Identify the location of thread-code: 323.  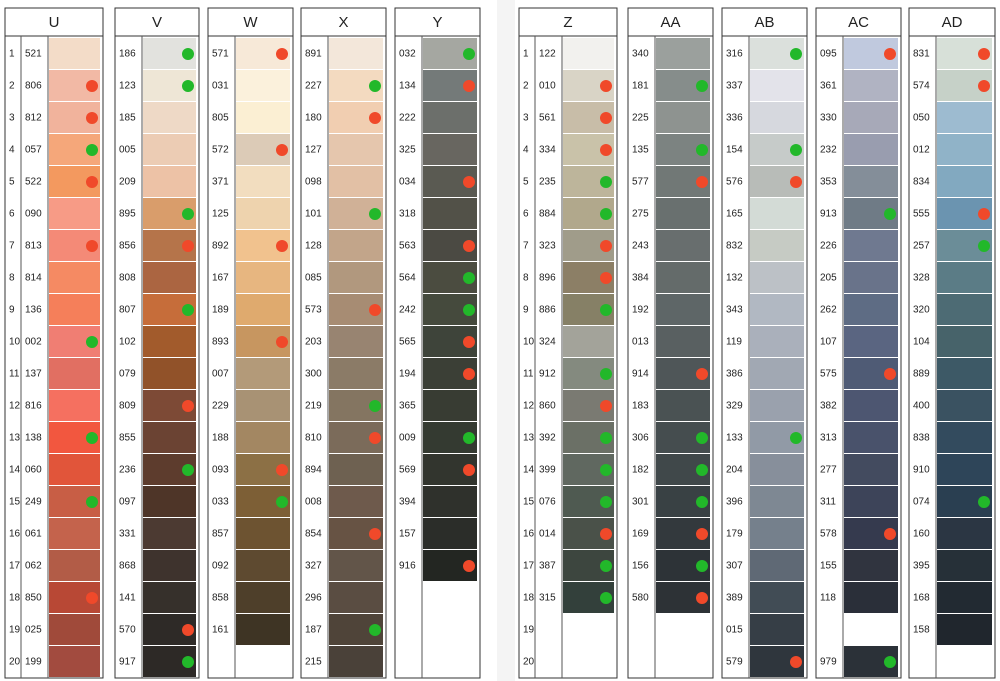
(547, 246).